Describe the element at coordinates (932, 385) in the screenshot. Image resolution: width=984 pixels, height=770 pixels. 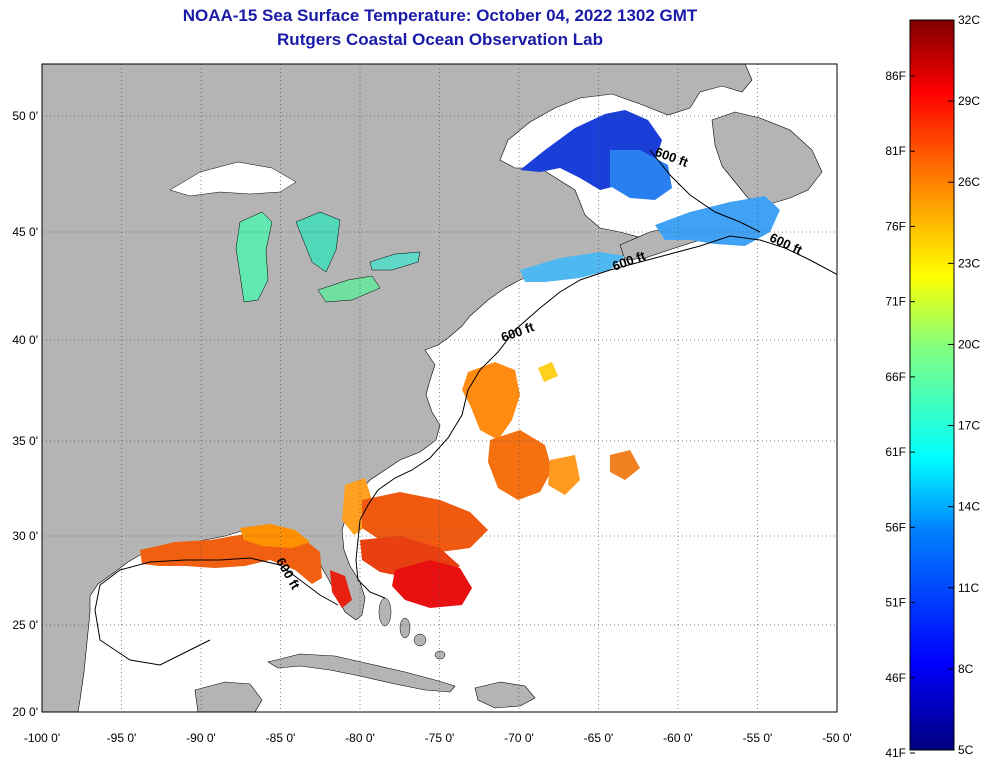
I see `colorbar` at that location.